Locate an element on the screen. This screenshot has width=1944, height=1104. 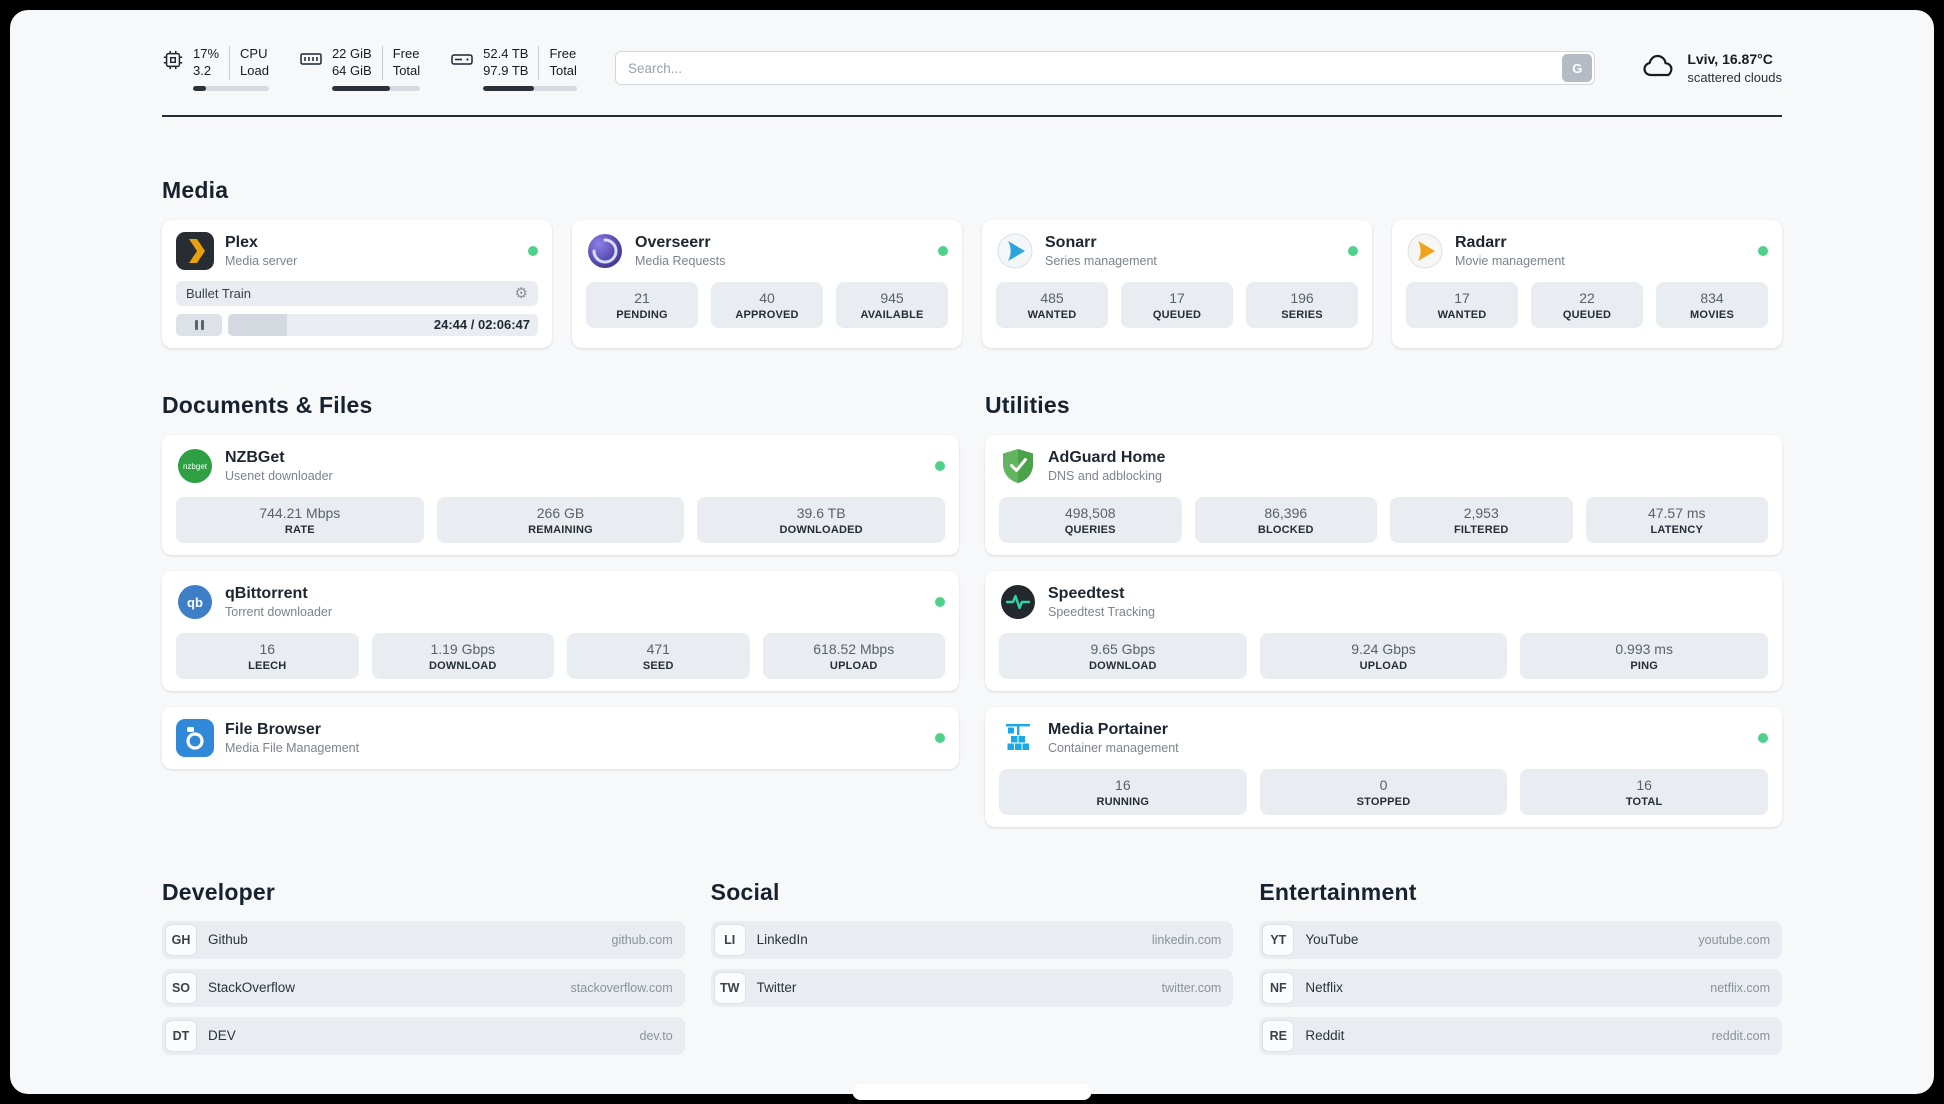
bookmark-github: GH Github github.com is located at coordinates (423, 939).